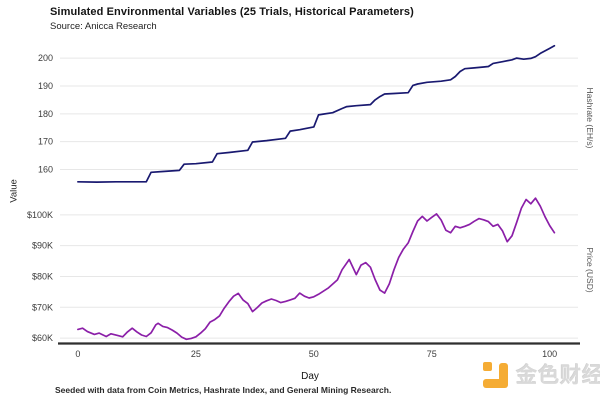  What do you see at coordinates (103, 26) in the screenshot?
I see `chart-subtitle: Source: Anicca Research` at bounding box center [103, 26].